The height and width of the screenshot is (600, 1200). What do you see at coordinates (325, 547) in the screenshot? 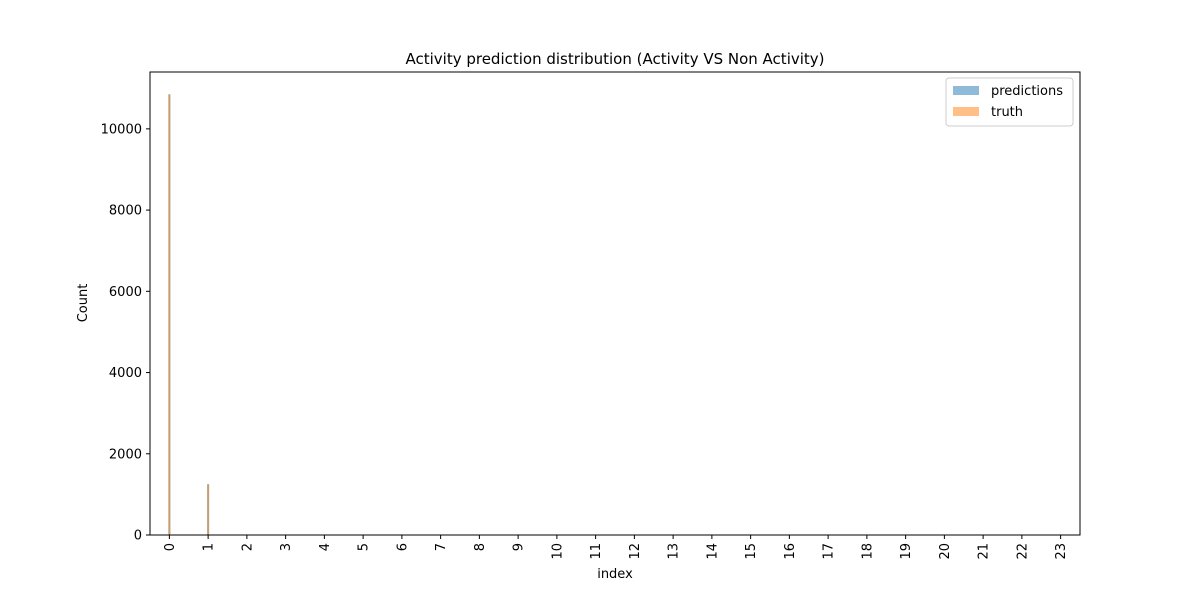
I see `x-tick-label-4: 4` at bounding box center [325, 547].